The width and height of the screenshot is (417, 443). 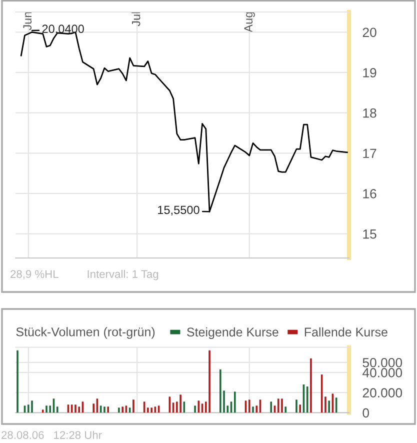 I want to click on annotation: 15,5500, so click(x=179, y=211).